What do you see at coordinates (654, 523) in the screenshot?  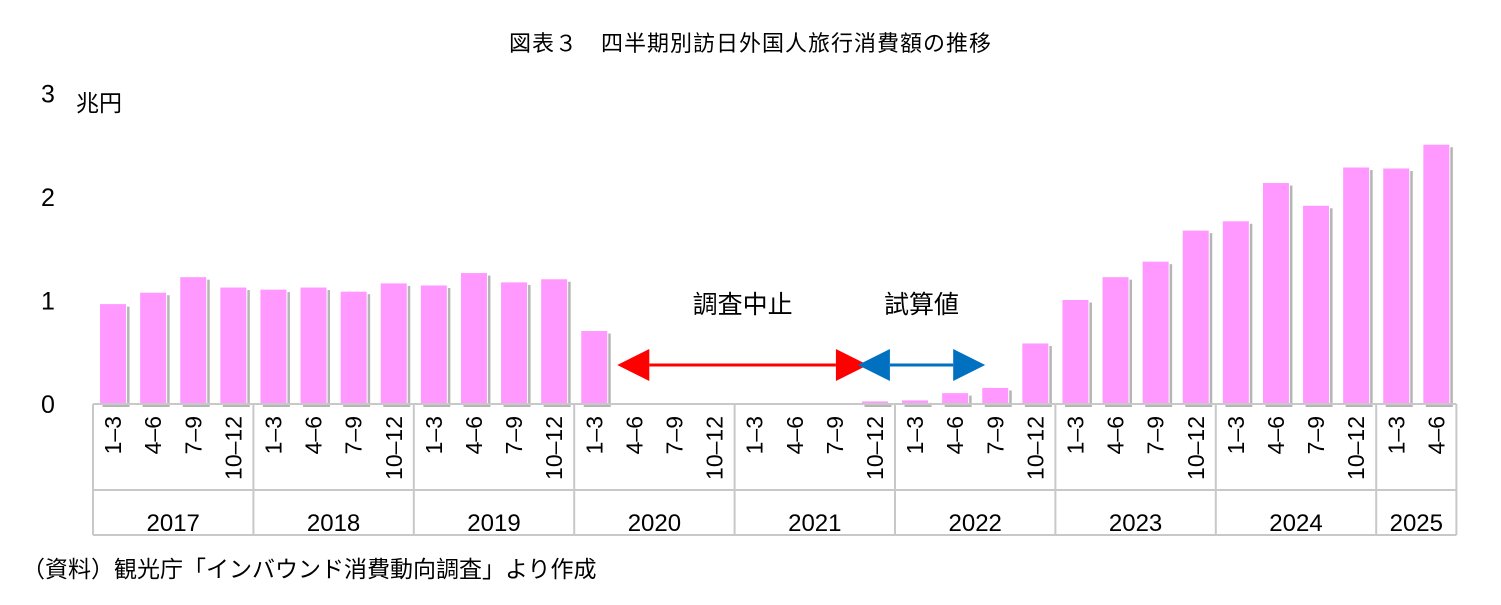 I see `year-label: 2020` at bounding box center [654, 523].